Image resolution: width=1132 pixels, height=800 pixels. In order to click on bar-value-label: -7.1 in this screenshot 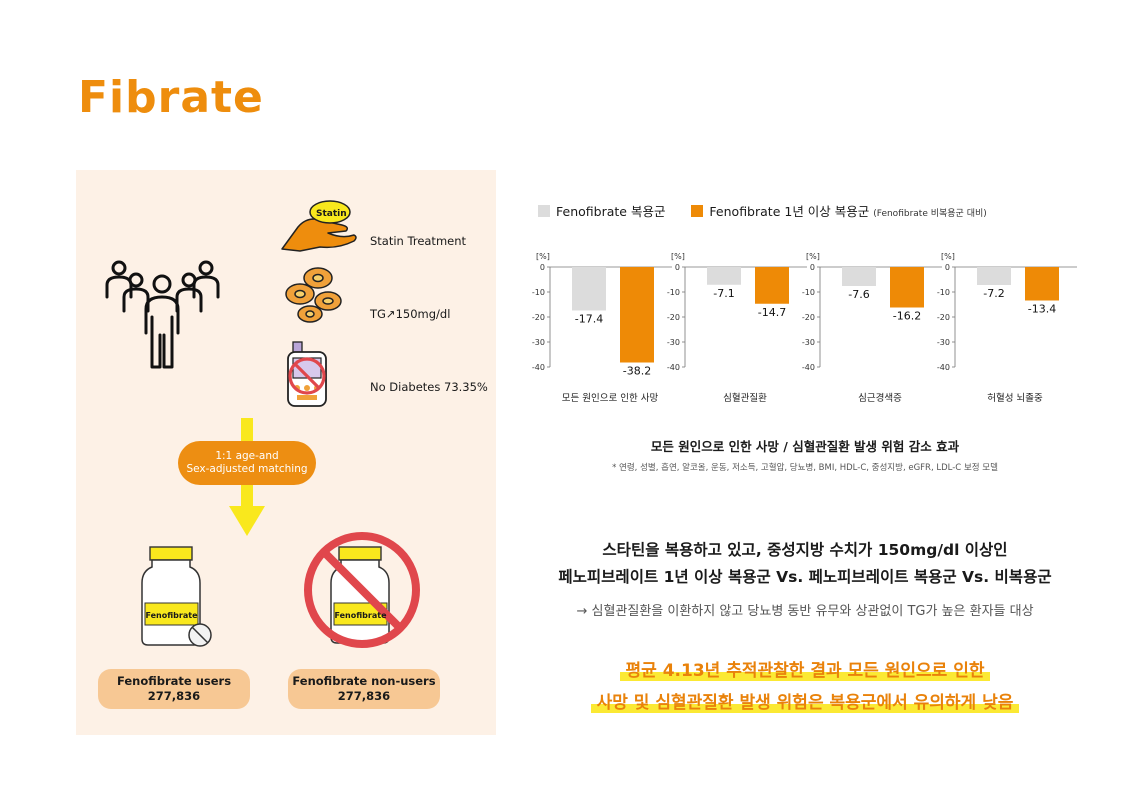, I will do `click(723, 293)`.